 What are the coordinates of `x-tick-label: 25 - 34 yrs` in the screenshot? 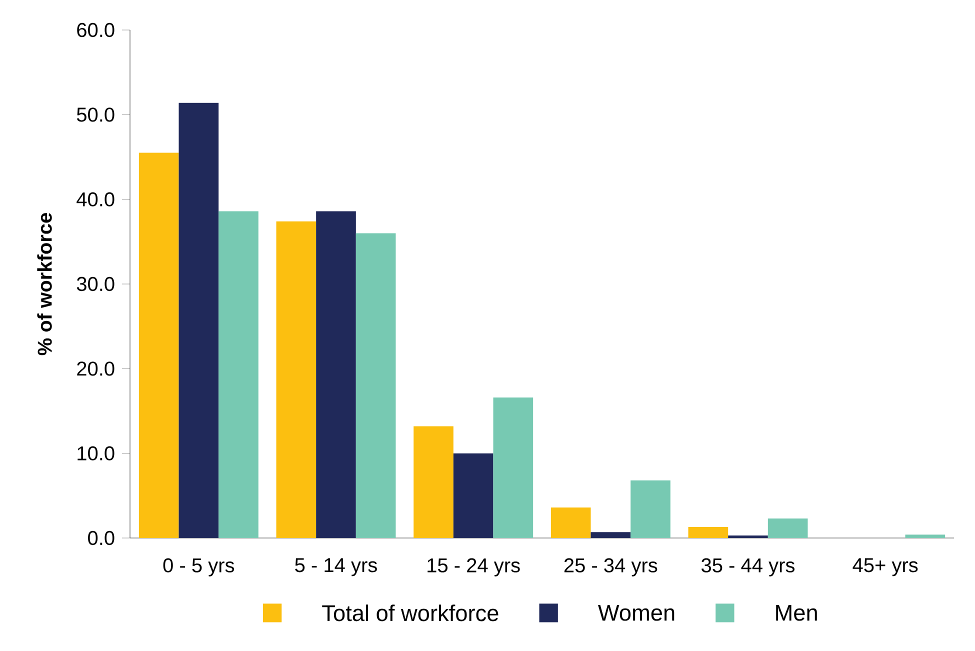 It's located at (611, 567).